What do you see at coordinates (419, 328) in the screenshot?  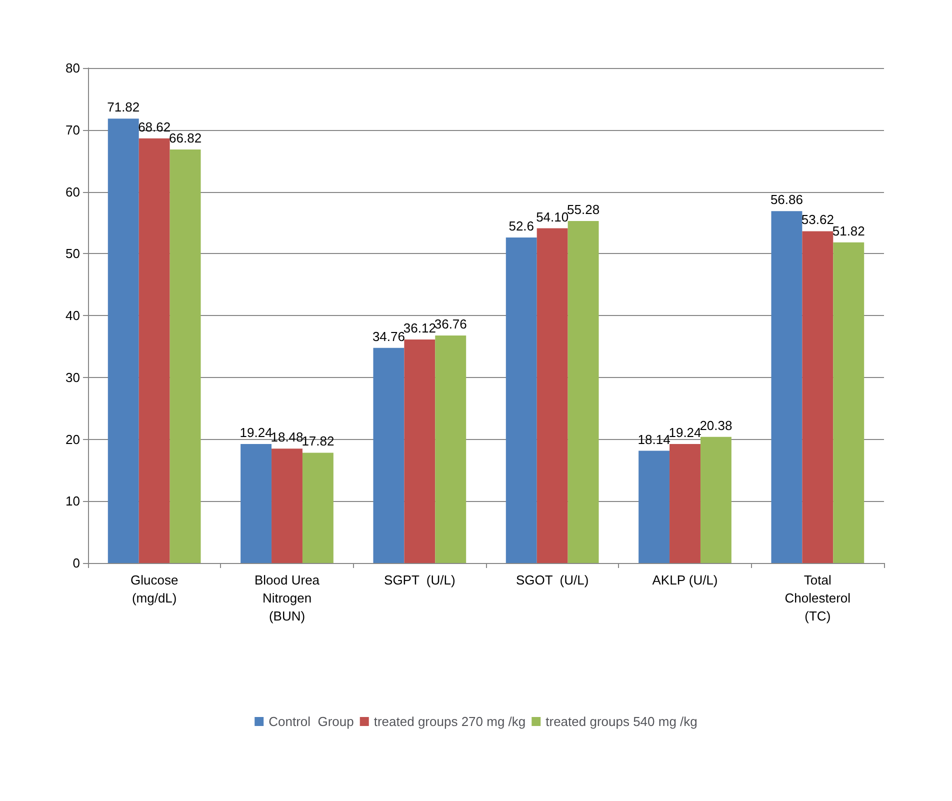 I see `data-label: 36.12` at bounding box center [419, 328].